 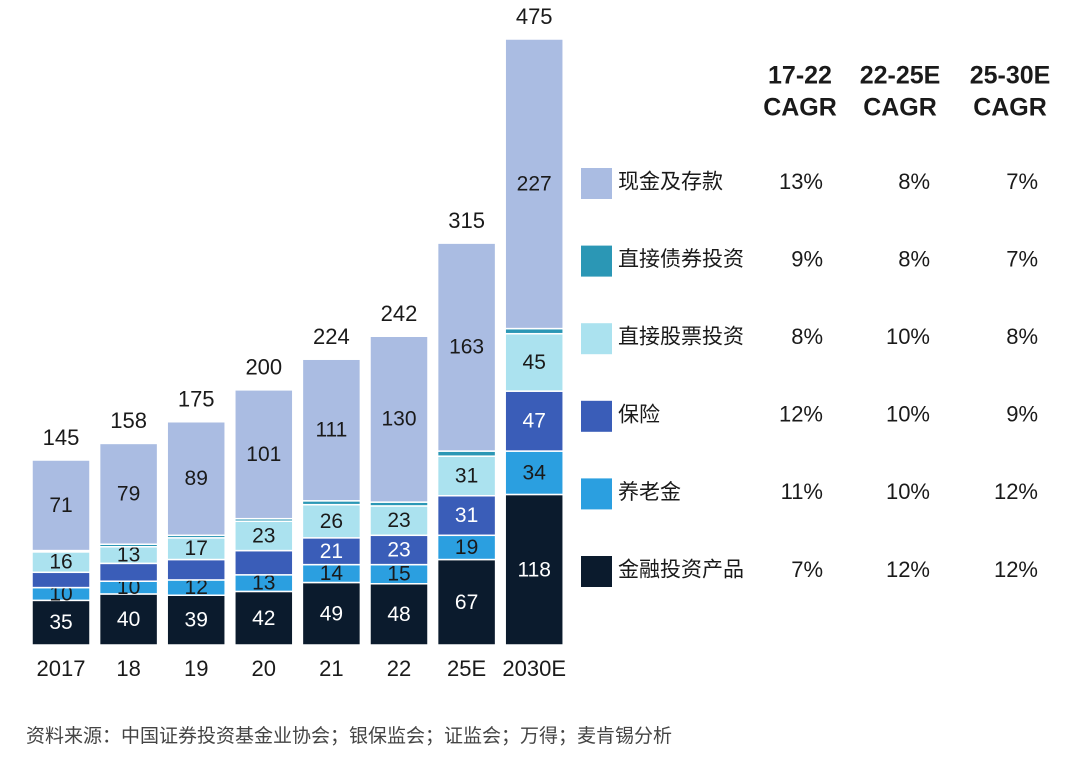 What do you see at coordinates (534, 668) in the screenshot?
I see `x-tick-label: 2030E` at bounding box center [534, 668].